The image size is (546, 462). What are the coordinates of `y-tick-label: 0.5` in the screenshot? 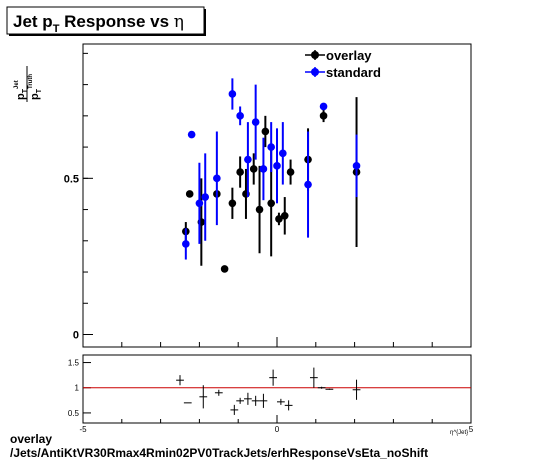 It's located at (71, 179).